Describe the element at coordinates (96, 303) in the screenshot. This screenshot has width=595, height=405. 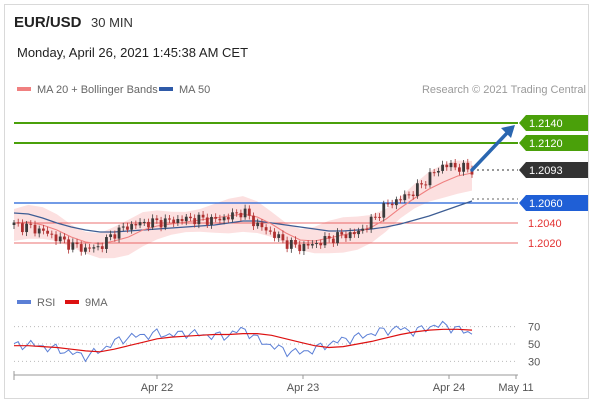
I see `legend-label-9ma: 9MA` at that location.